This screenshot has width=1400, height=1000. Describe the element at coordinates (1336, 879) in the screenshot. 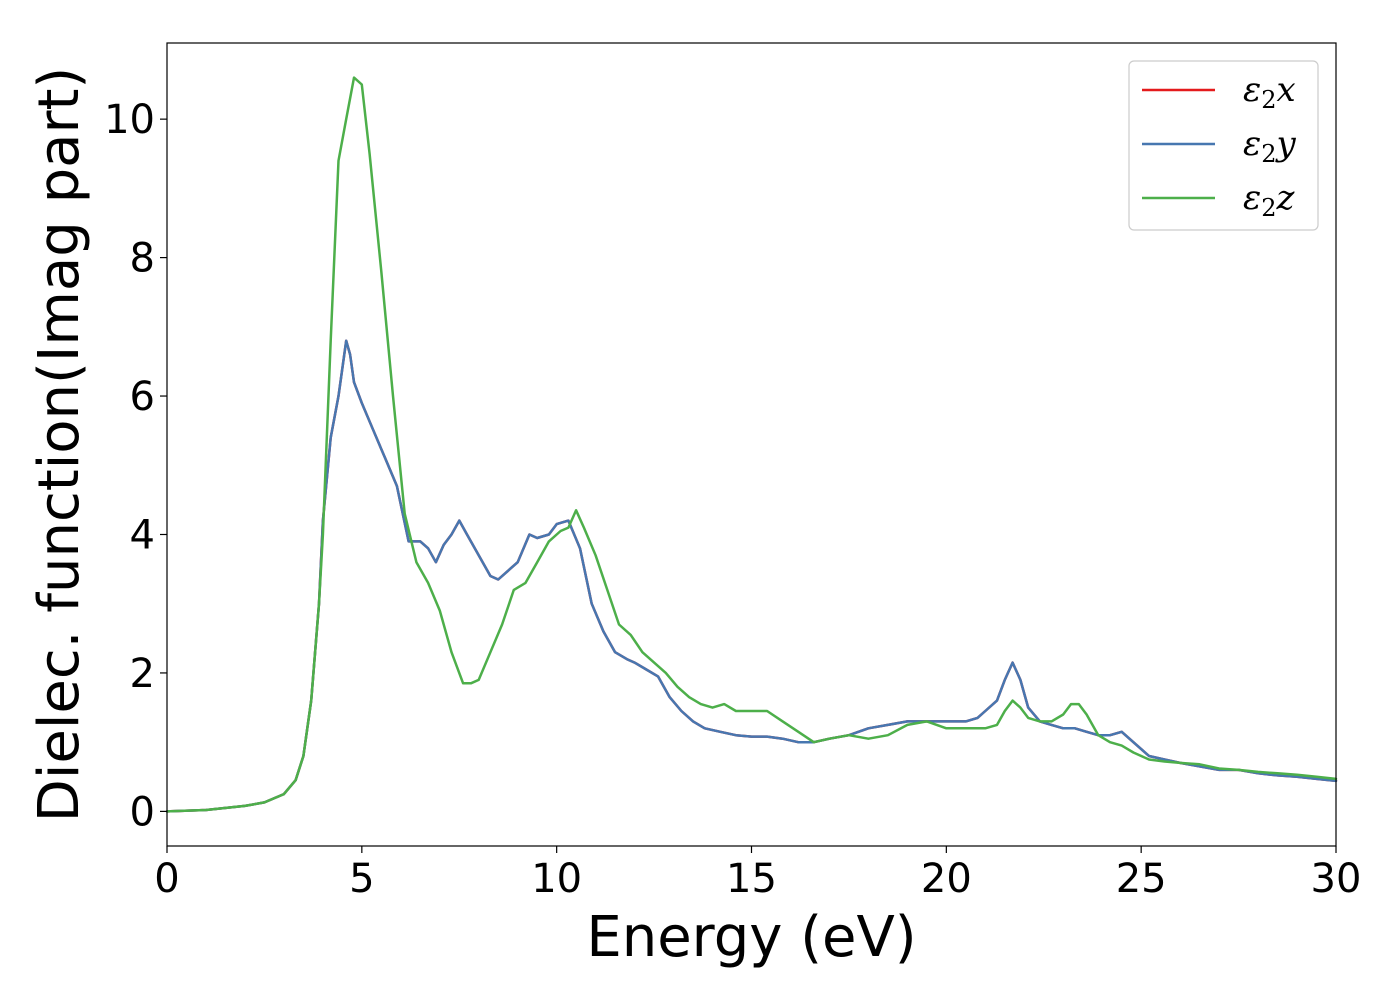

I see `x-tick-label: 30` at that location.